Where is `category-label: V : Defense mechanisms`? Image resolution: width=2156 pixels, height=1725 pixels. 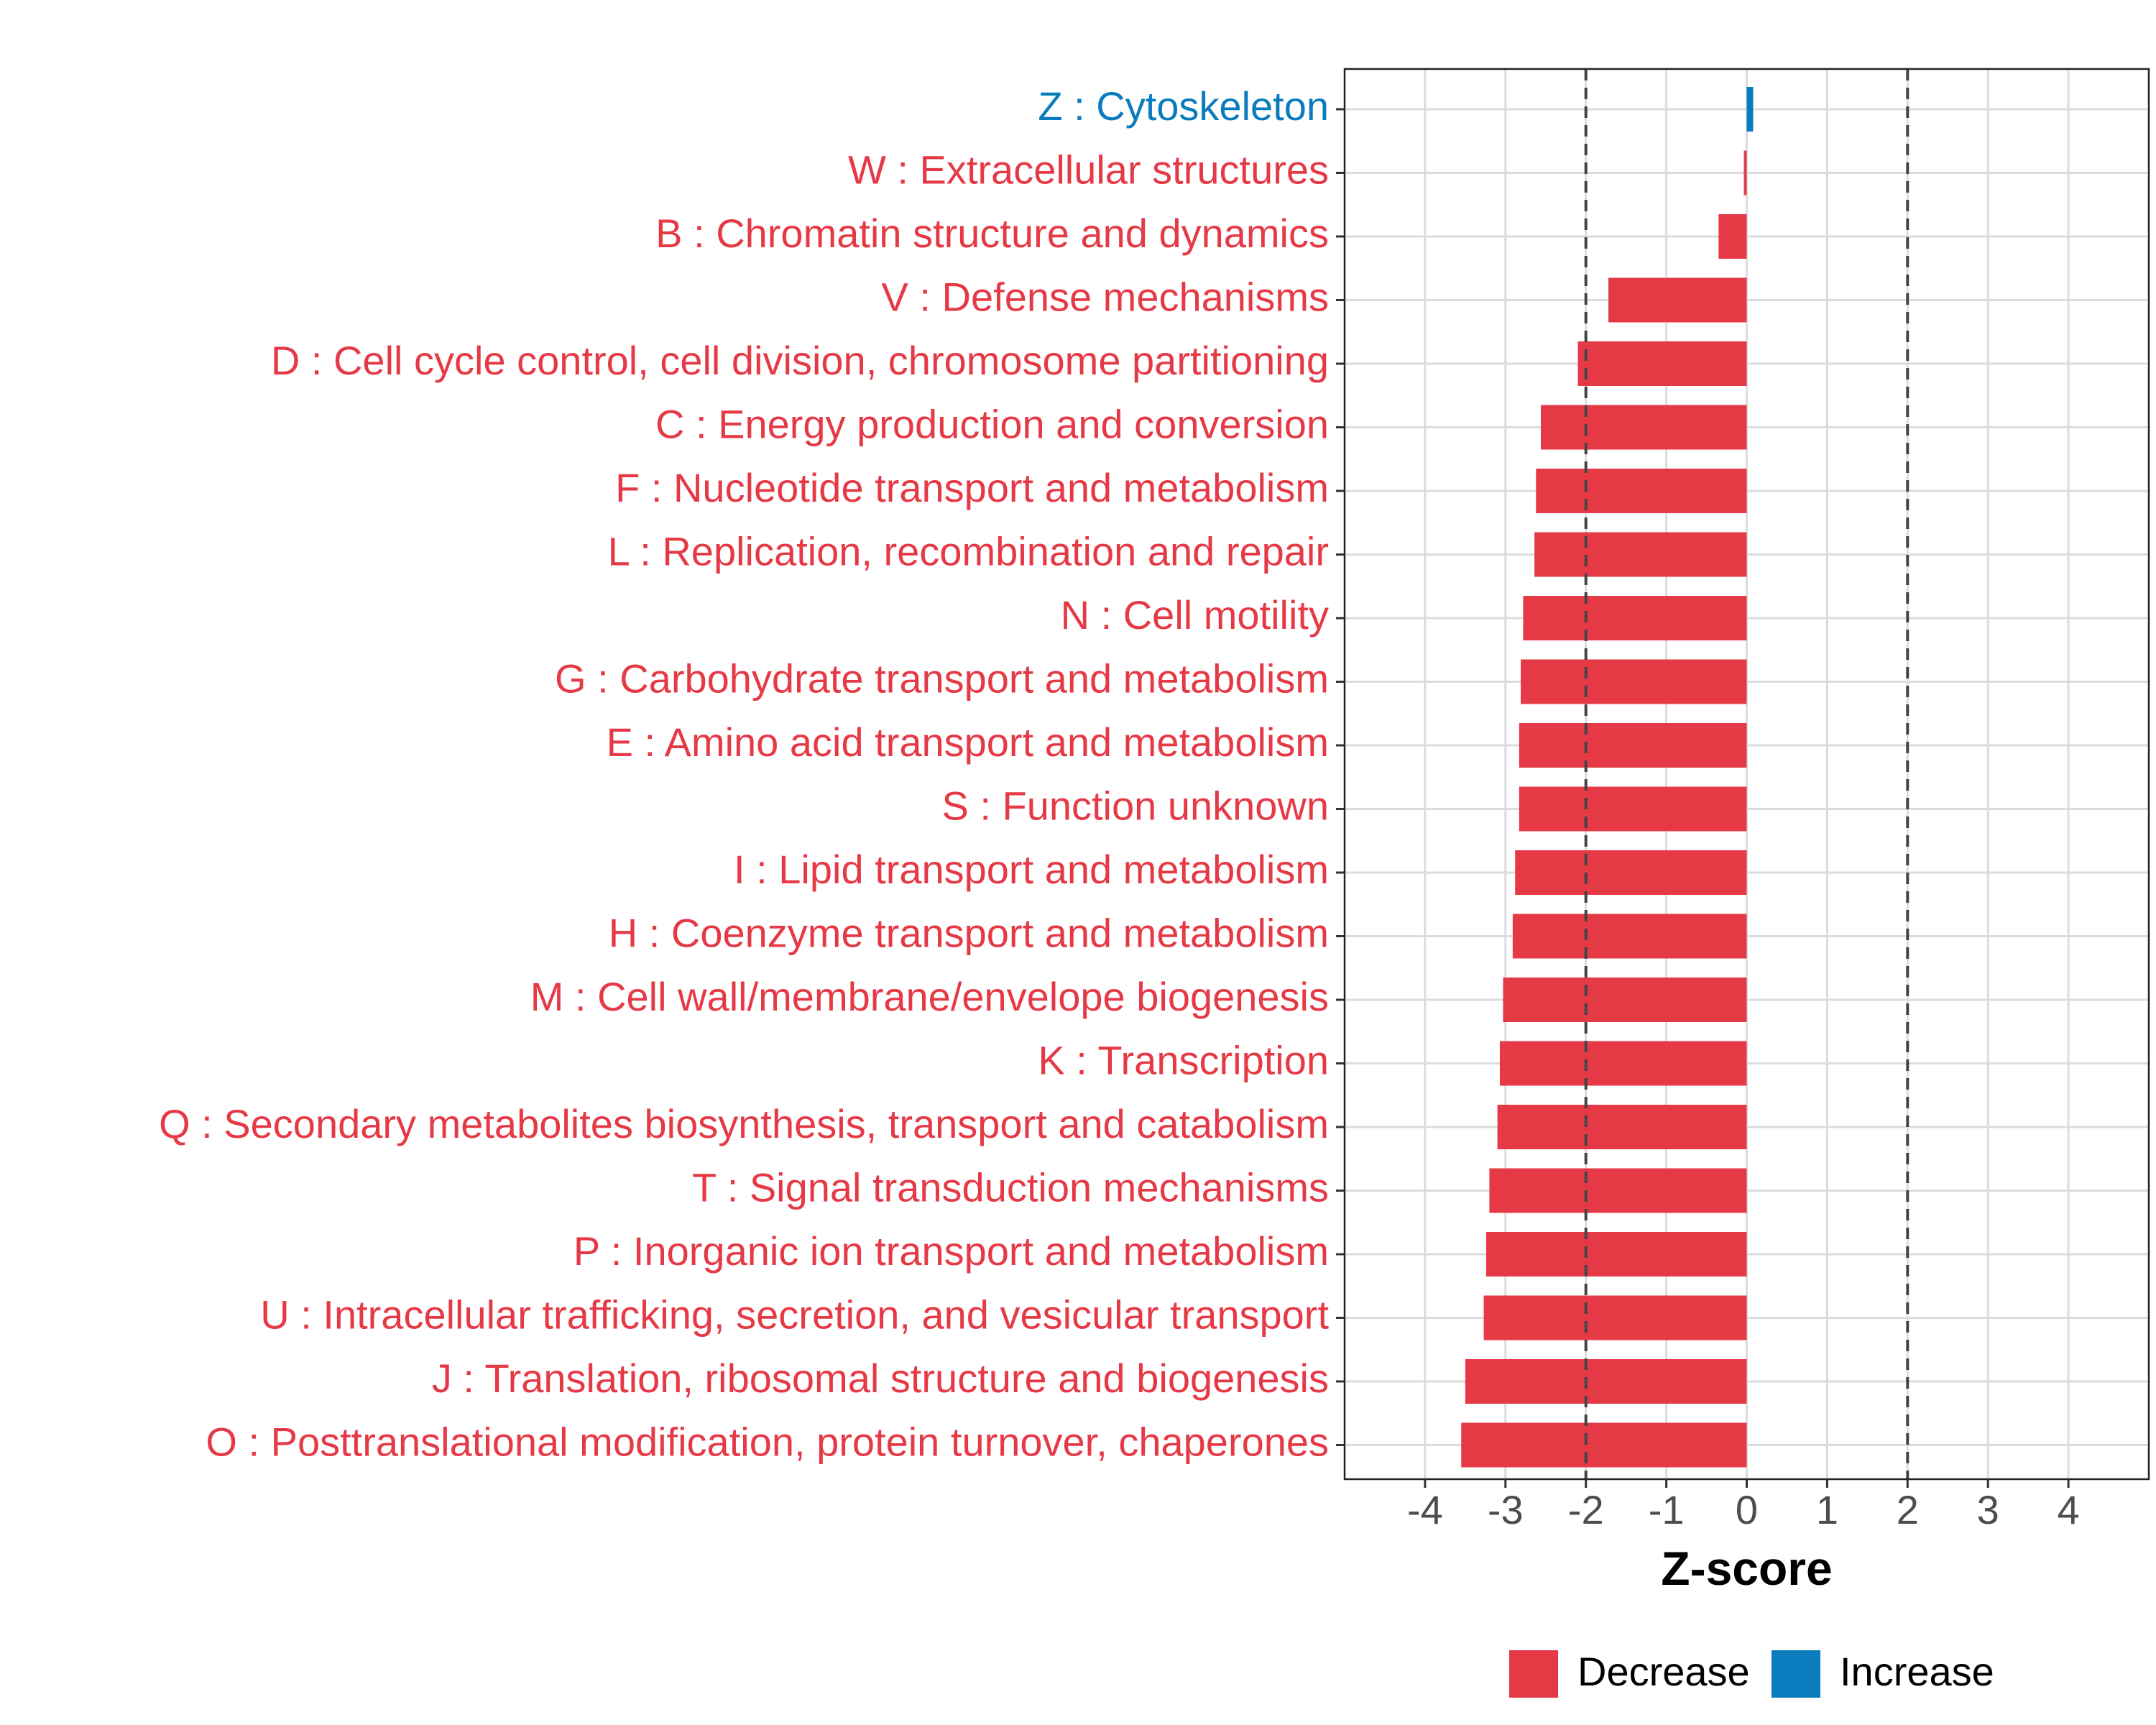 category-label: V : Defense mechanisms is located at coordinates (1106, 296).